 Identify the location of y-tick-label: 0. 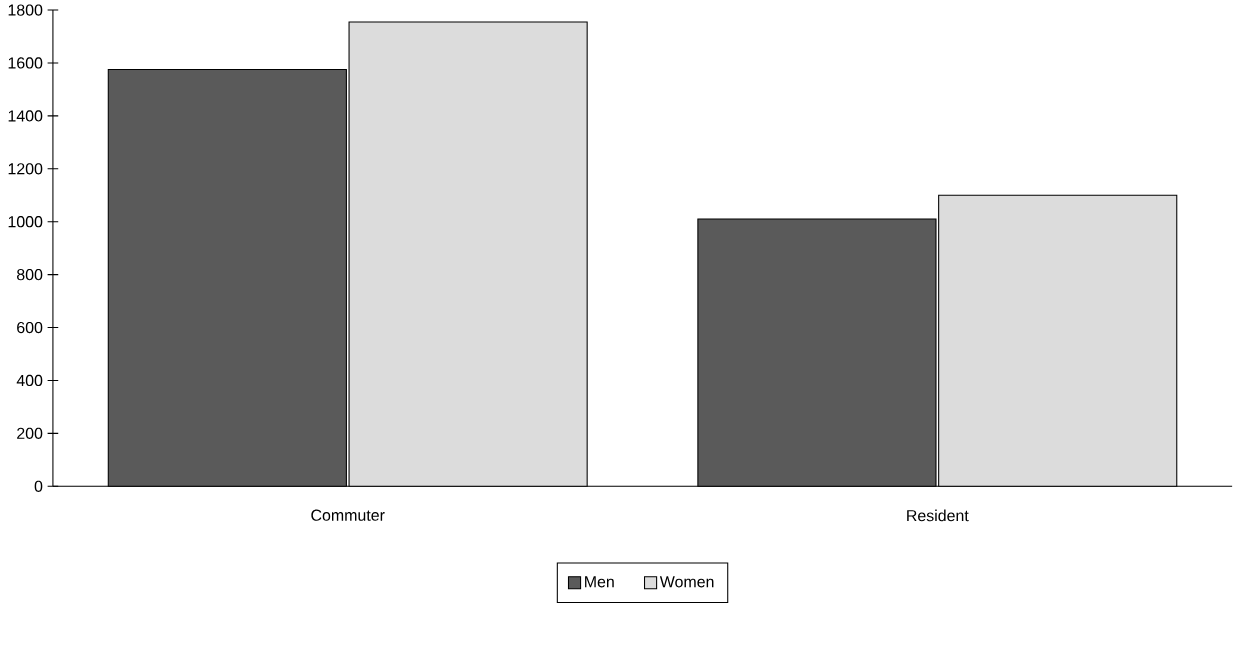
(38, 486).